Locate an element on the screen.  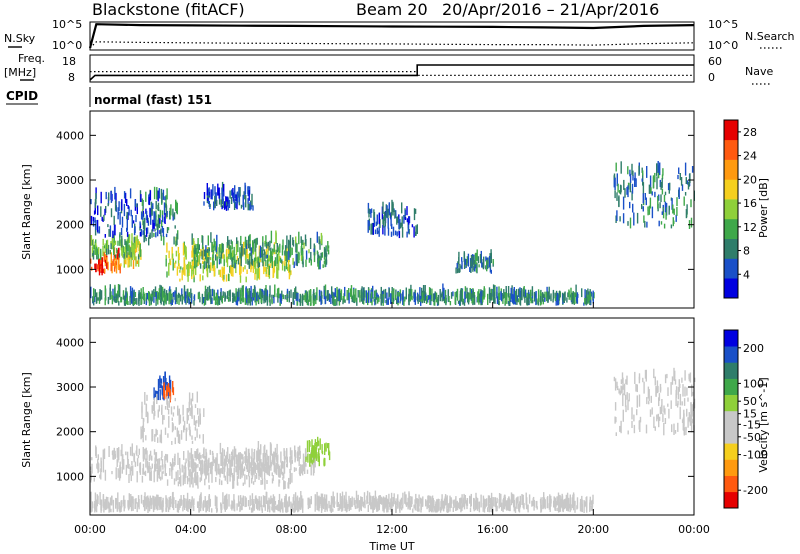
cpid-value: normal (fast) 151 is located at coordinates (153, 100).